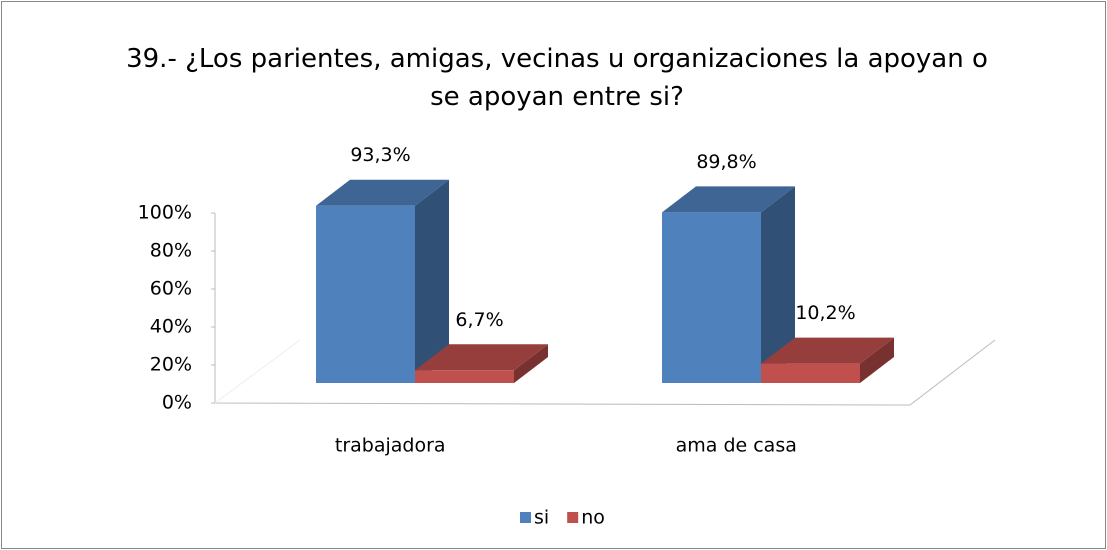 The image size is (1107, 550). I want to click on y-tick-label: 80%, so click(171, 251).